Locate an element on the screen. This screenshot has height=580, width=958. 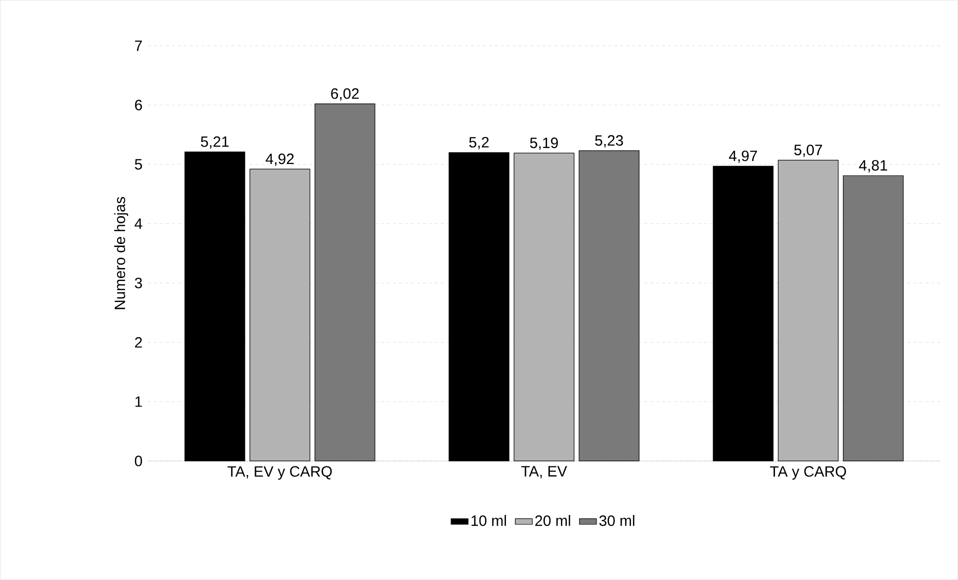
y-axis-title: Numero de hojas is located at coordinates (121, 253).